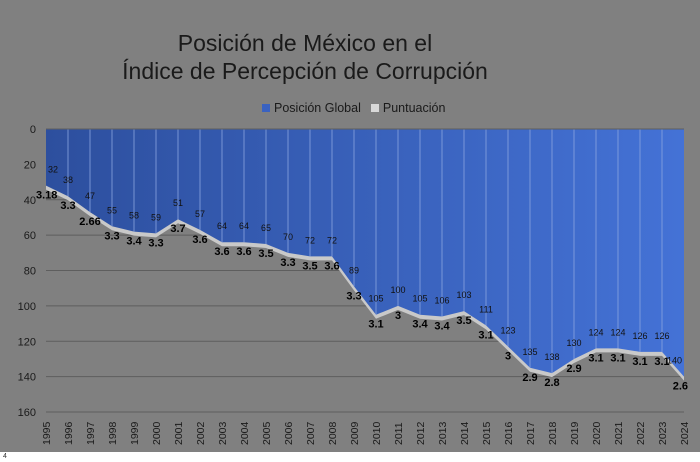 This screenshot has height=462, width=700. Describe the element at coordinates (465, 433) in the screenshot. I see `x-tick-label: 2014` at that location.